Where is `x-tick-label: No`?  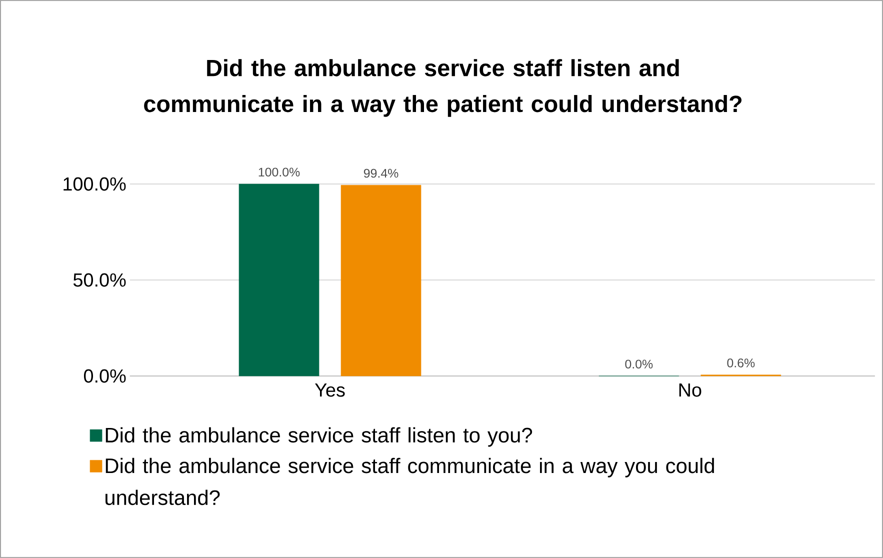 x-tick-label: No is located at coordinates (690, 390).